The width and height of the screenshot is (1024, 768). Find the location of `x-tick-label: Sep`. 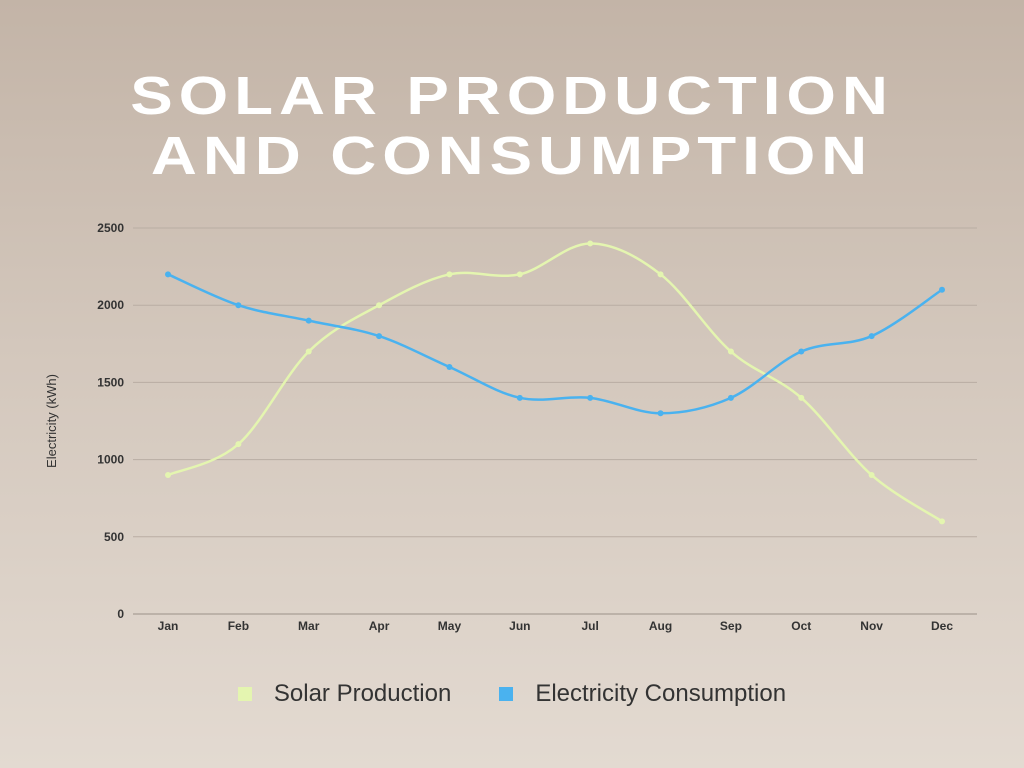

x-tick-label: Sep is located at coordinates (731, 626).